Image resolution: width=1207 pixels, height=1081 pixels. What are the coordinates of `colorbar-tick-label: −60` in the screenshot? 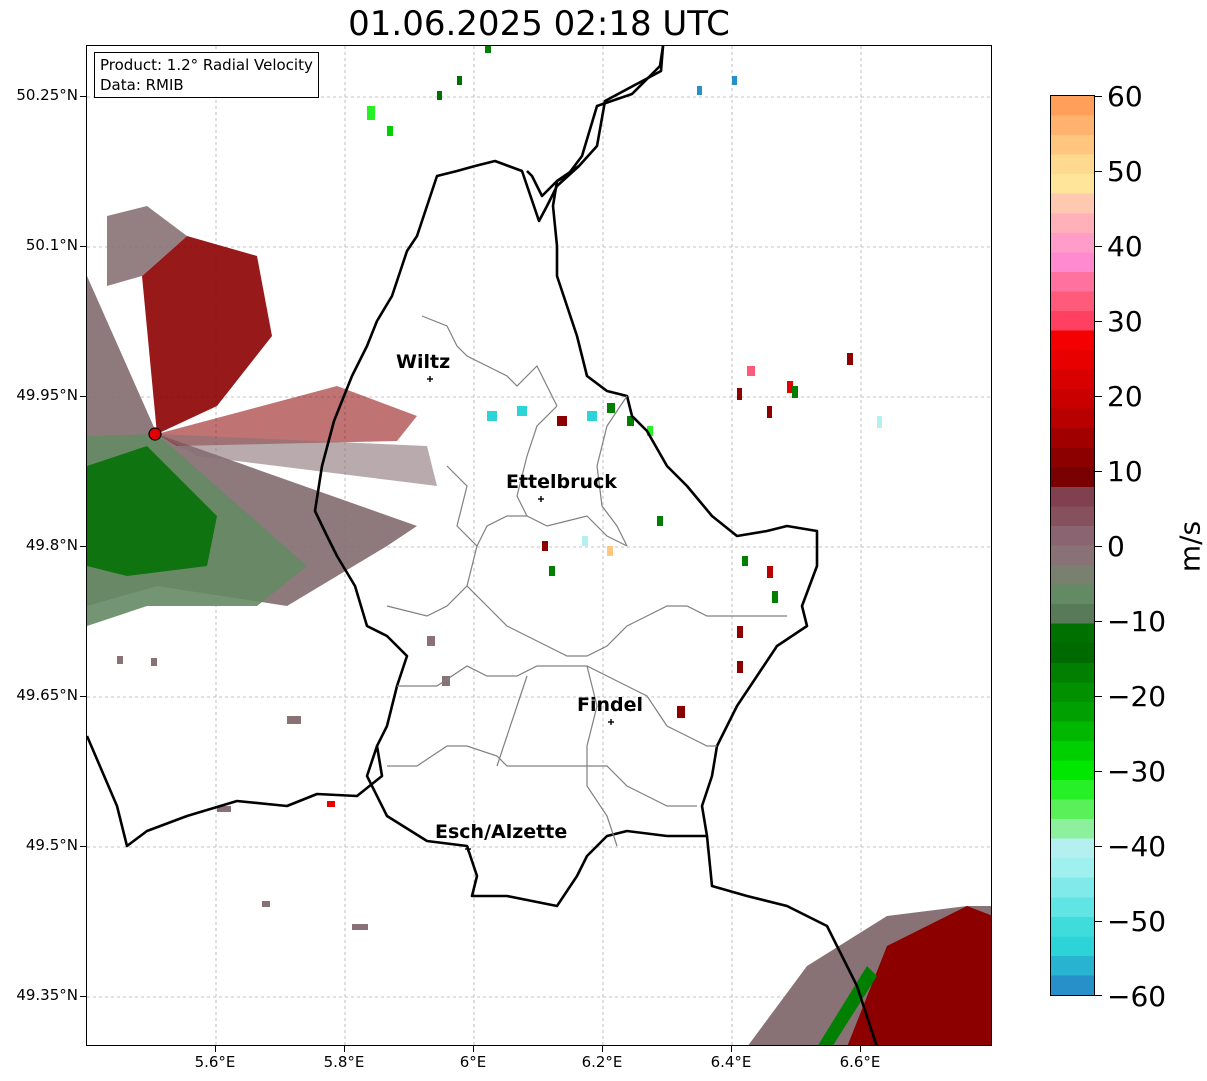 It's located at (1137, 996).